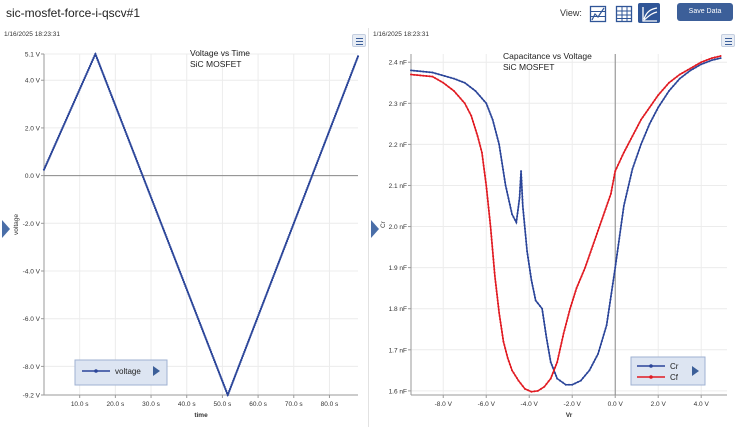  What do you see at coordinates (220, 53) in the screenshot?
I see `chart-title: Voltage vs Time` at bounding box center [220, 53].